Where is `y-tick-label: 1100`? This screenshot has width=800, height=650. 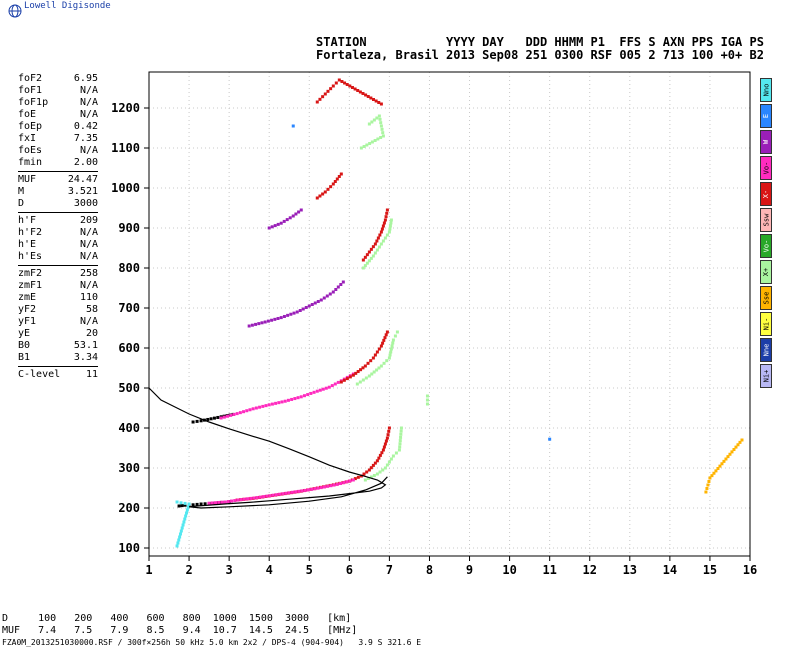 y-tick-label: 1100 is located at coordinates (125, 148).